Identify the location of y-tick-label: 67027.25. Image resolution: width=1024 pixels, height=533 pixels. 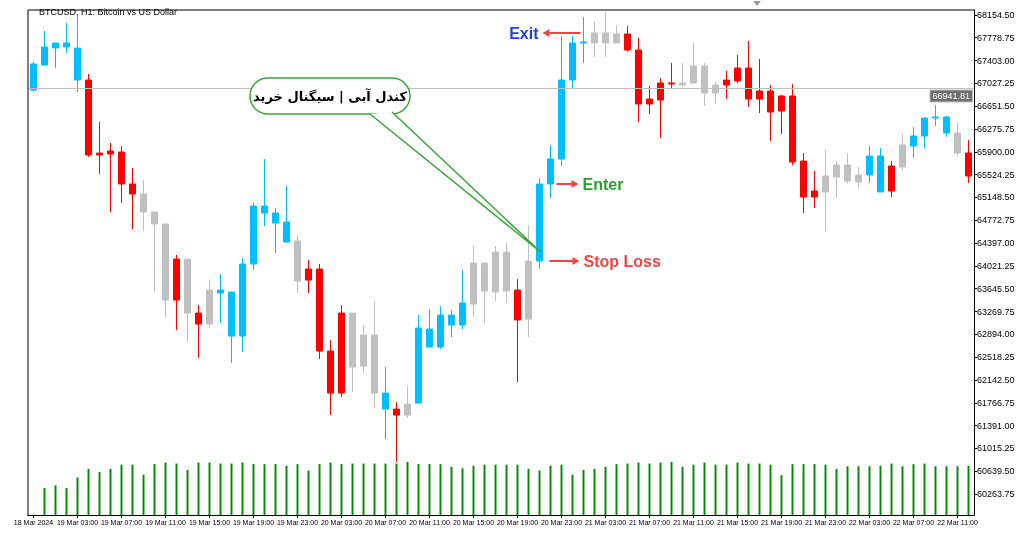
(996, 83).